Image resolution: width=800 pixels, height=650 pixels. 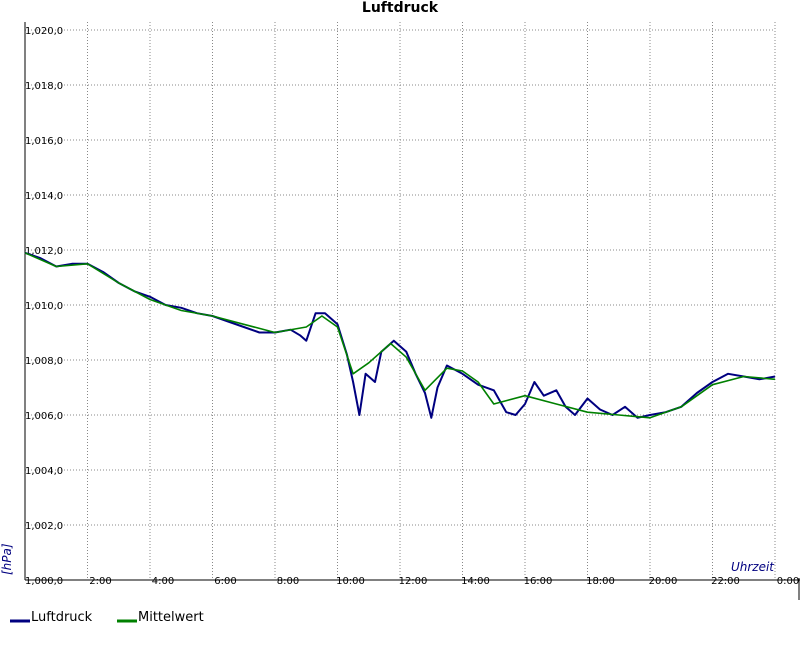 What do you see at coordinates (44, 306) in the screenshot?
I see `y-tick-label: 1,010,0` at bounding box center [44, 306].